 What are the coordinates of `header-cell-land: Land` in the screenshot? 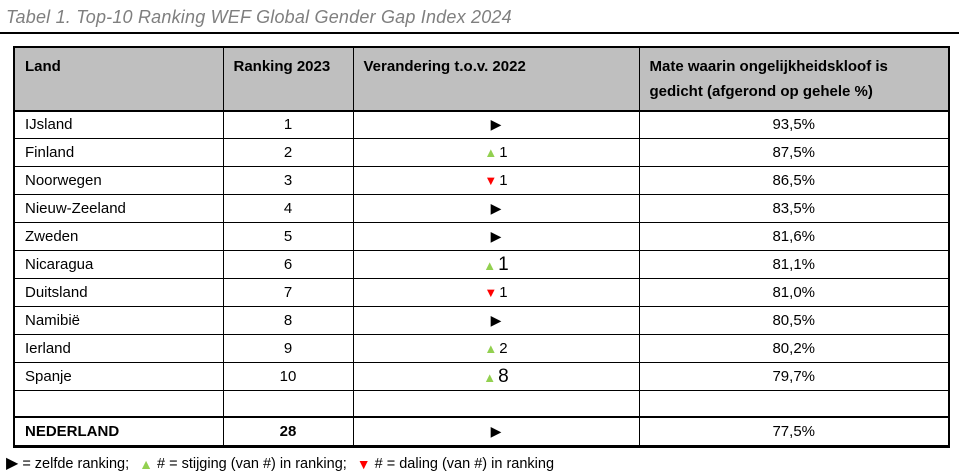 It's located at (118, 79).